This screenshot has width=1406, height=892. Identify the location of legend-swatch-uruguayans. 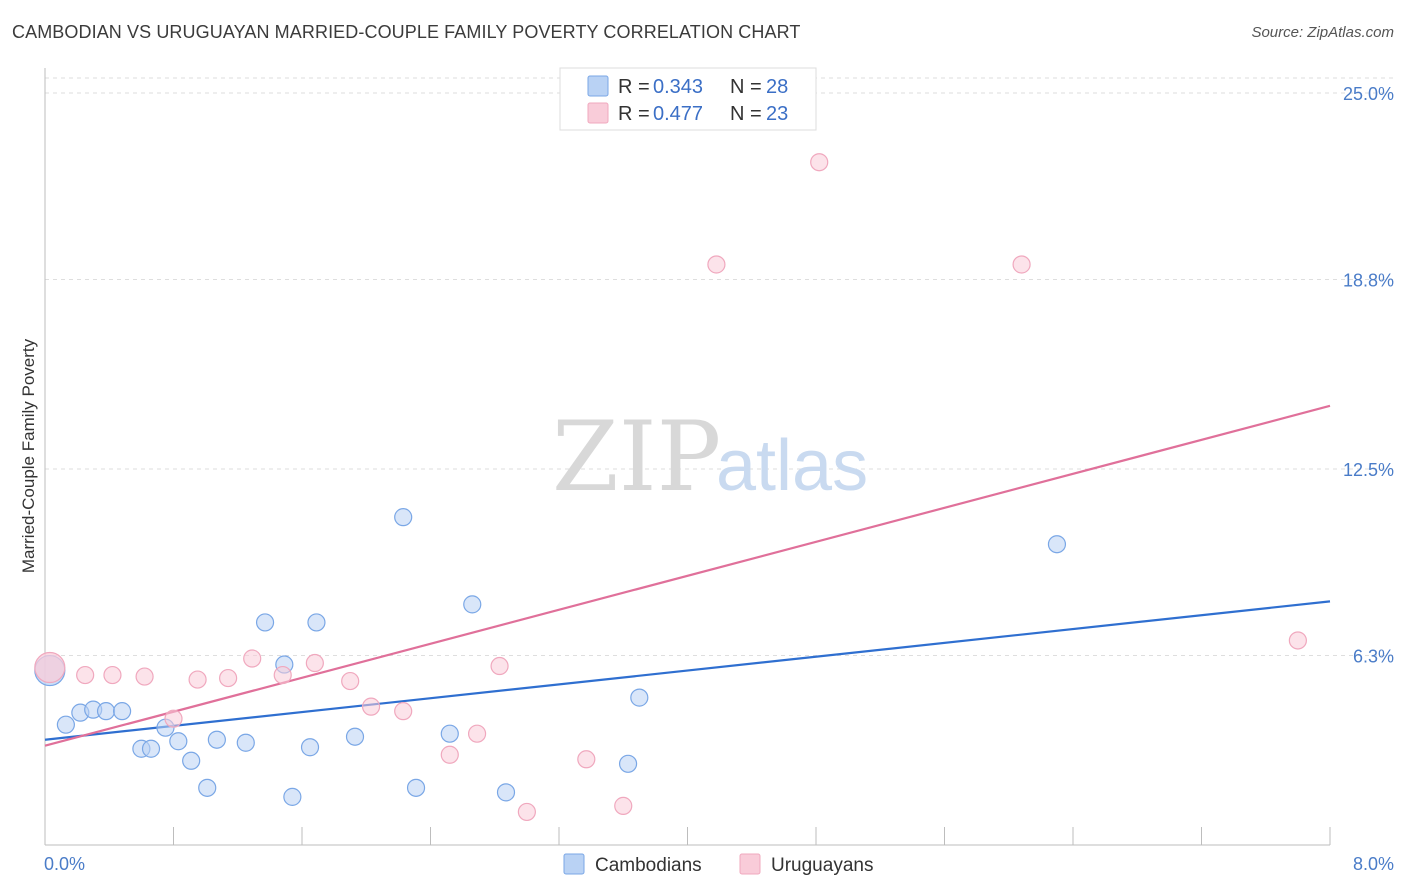
(598, 113).